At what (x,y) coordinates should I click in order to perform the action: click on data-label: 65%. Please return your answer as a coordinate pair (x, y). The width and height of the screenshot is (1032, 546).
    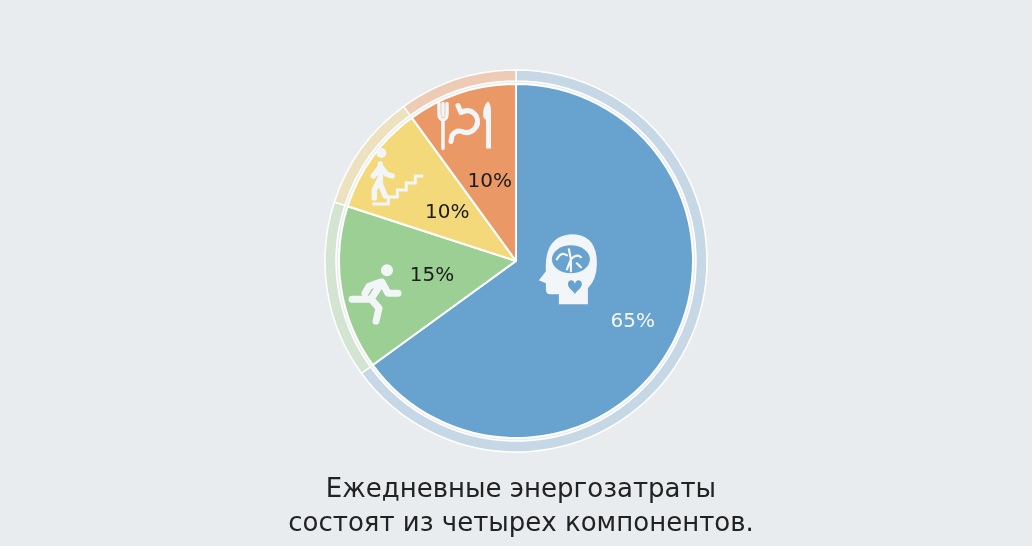
    Looking at the image, I should click on (632, 320).